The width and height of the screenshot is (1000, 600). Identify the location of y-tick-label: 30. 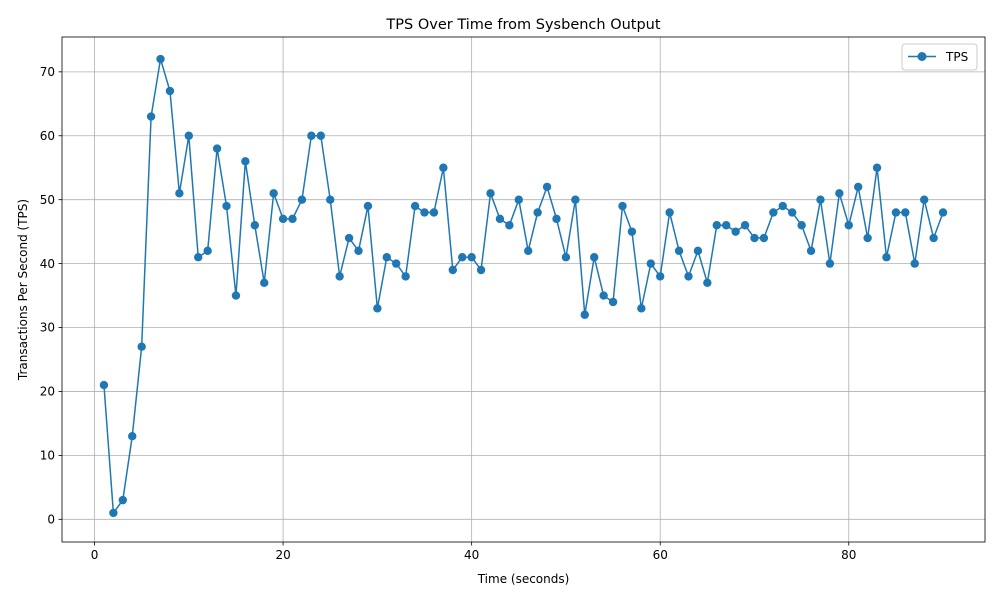
(47, 328).